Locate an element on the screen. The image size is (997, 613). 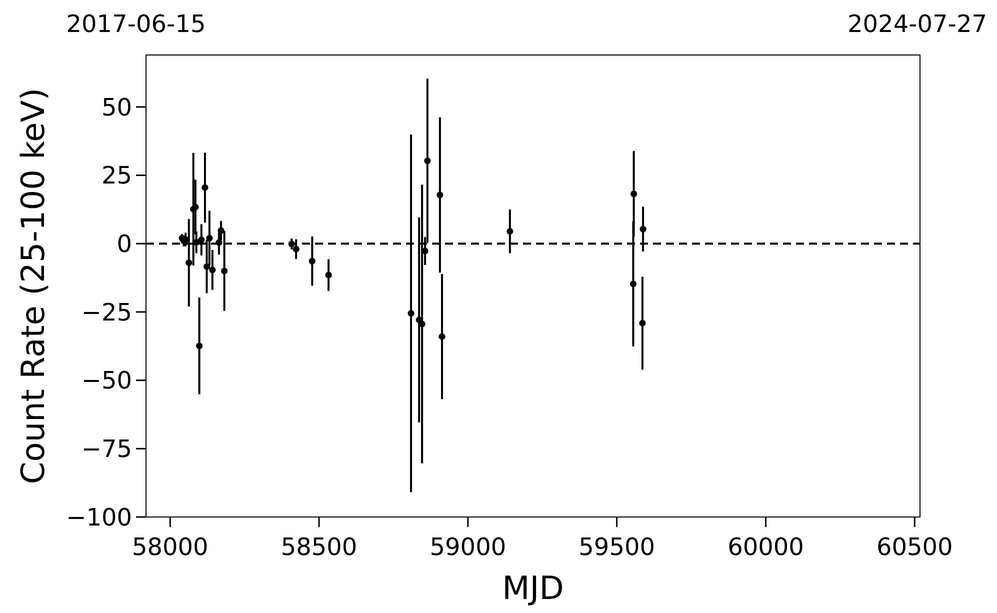
y-tick-label: −50 is located at coordinates (106, 380).